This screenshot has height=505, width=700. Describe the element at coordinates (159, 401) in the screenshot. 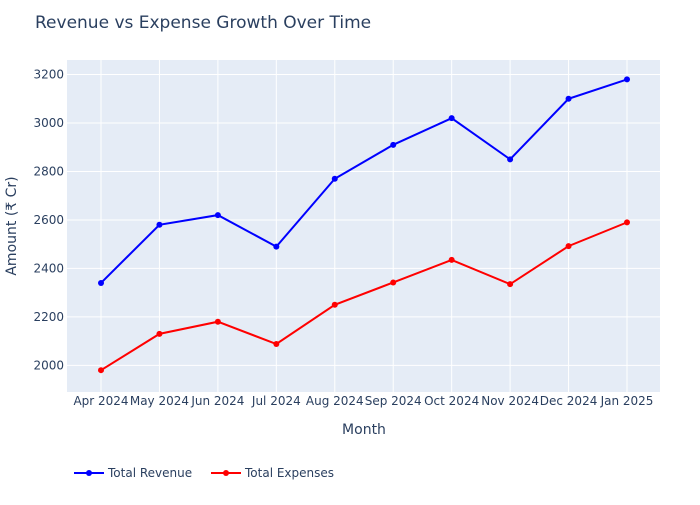

I see `x-tick-label: May 2024` at that location.